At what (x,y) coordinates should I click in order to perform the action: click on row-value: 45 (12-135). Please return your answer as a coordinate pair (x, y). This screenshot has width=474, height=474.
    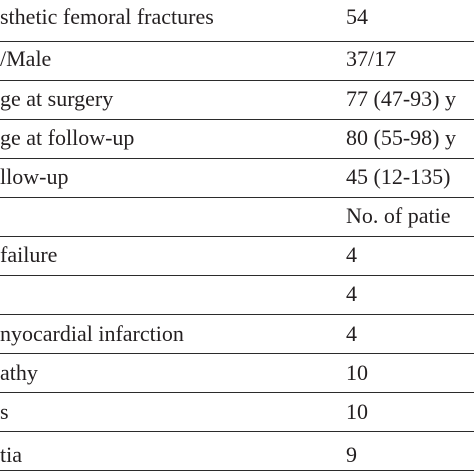
    Looking at the image, I should click on (398, 176).